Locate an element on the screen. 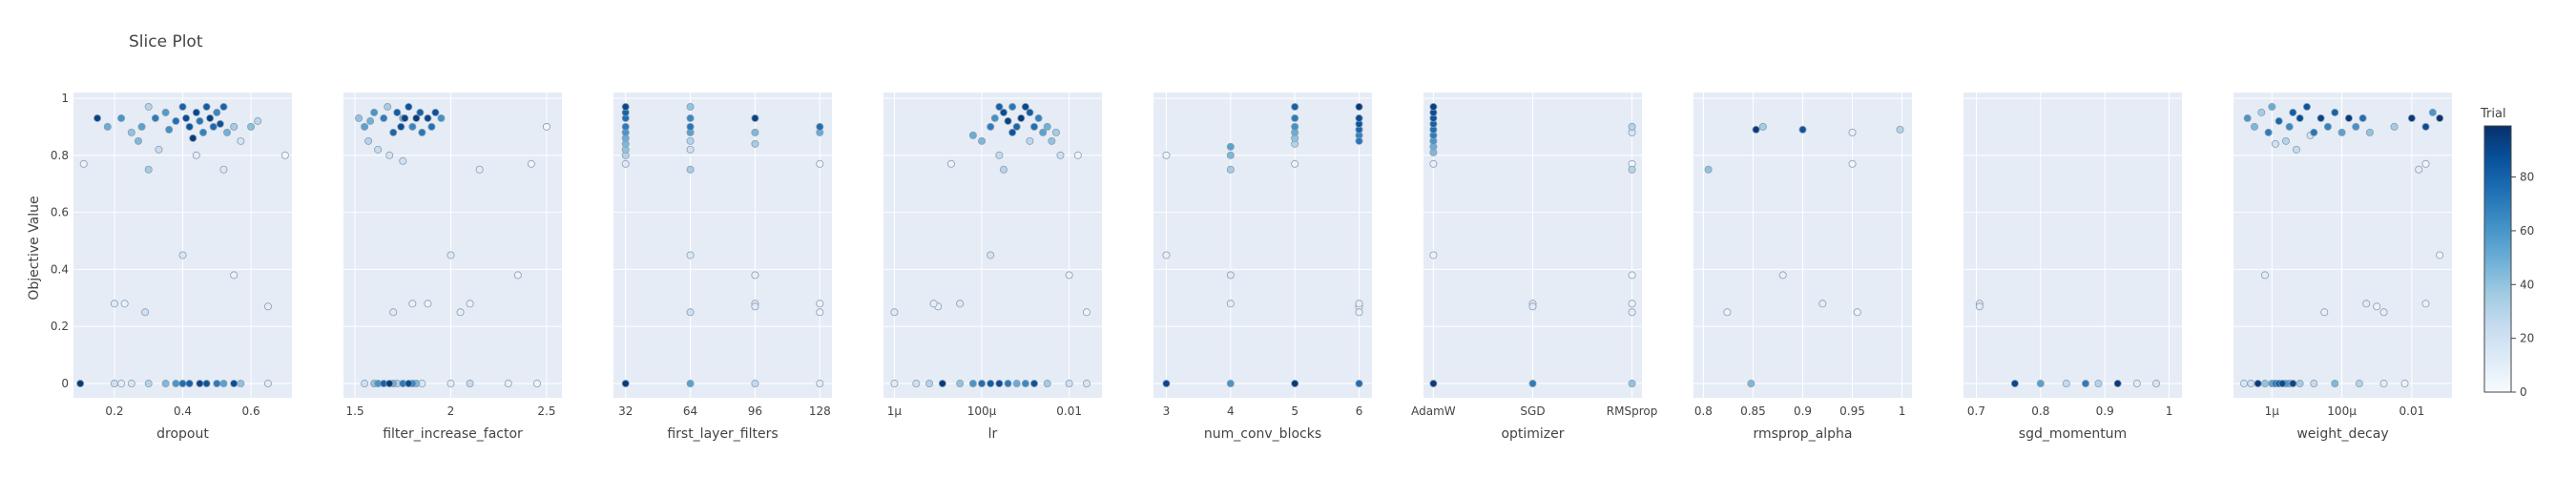 This screenshot has width=2576, height=477. y-tick-label: 0.6 is located at coordinates (60, 212).